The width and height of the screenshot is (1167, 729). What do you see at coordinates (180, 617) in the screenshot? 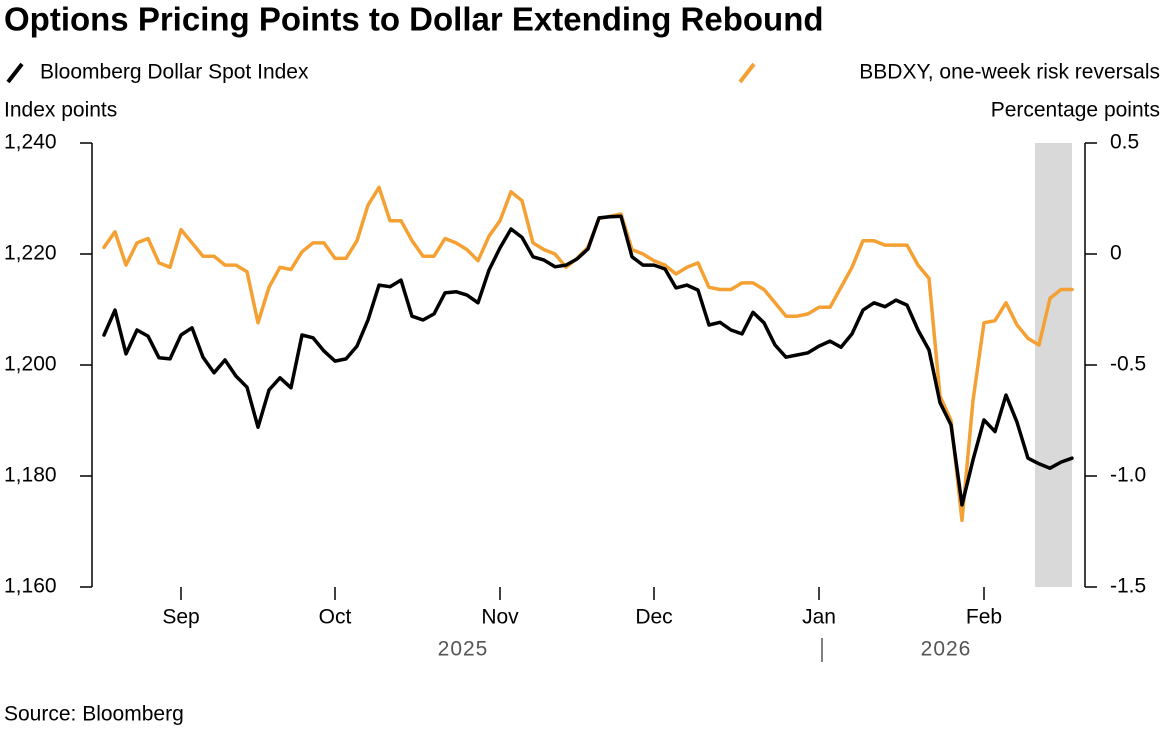
I see `x-tick-label: Sep` at bounding box center [180, 617].